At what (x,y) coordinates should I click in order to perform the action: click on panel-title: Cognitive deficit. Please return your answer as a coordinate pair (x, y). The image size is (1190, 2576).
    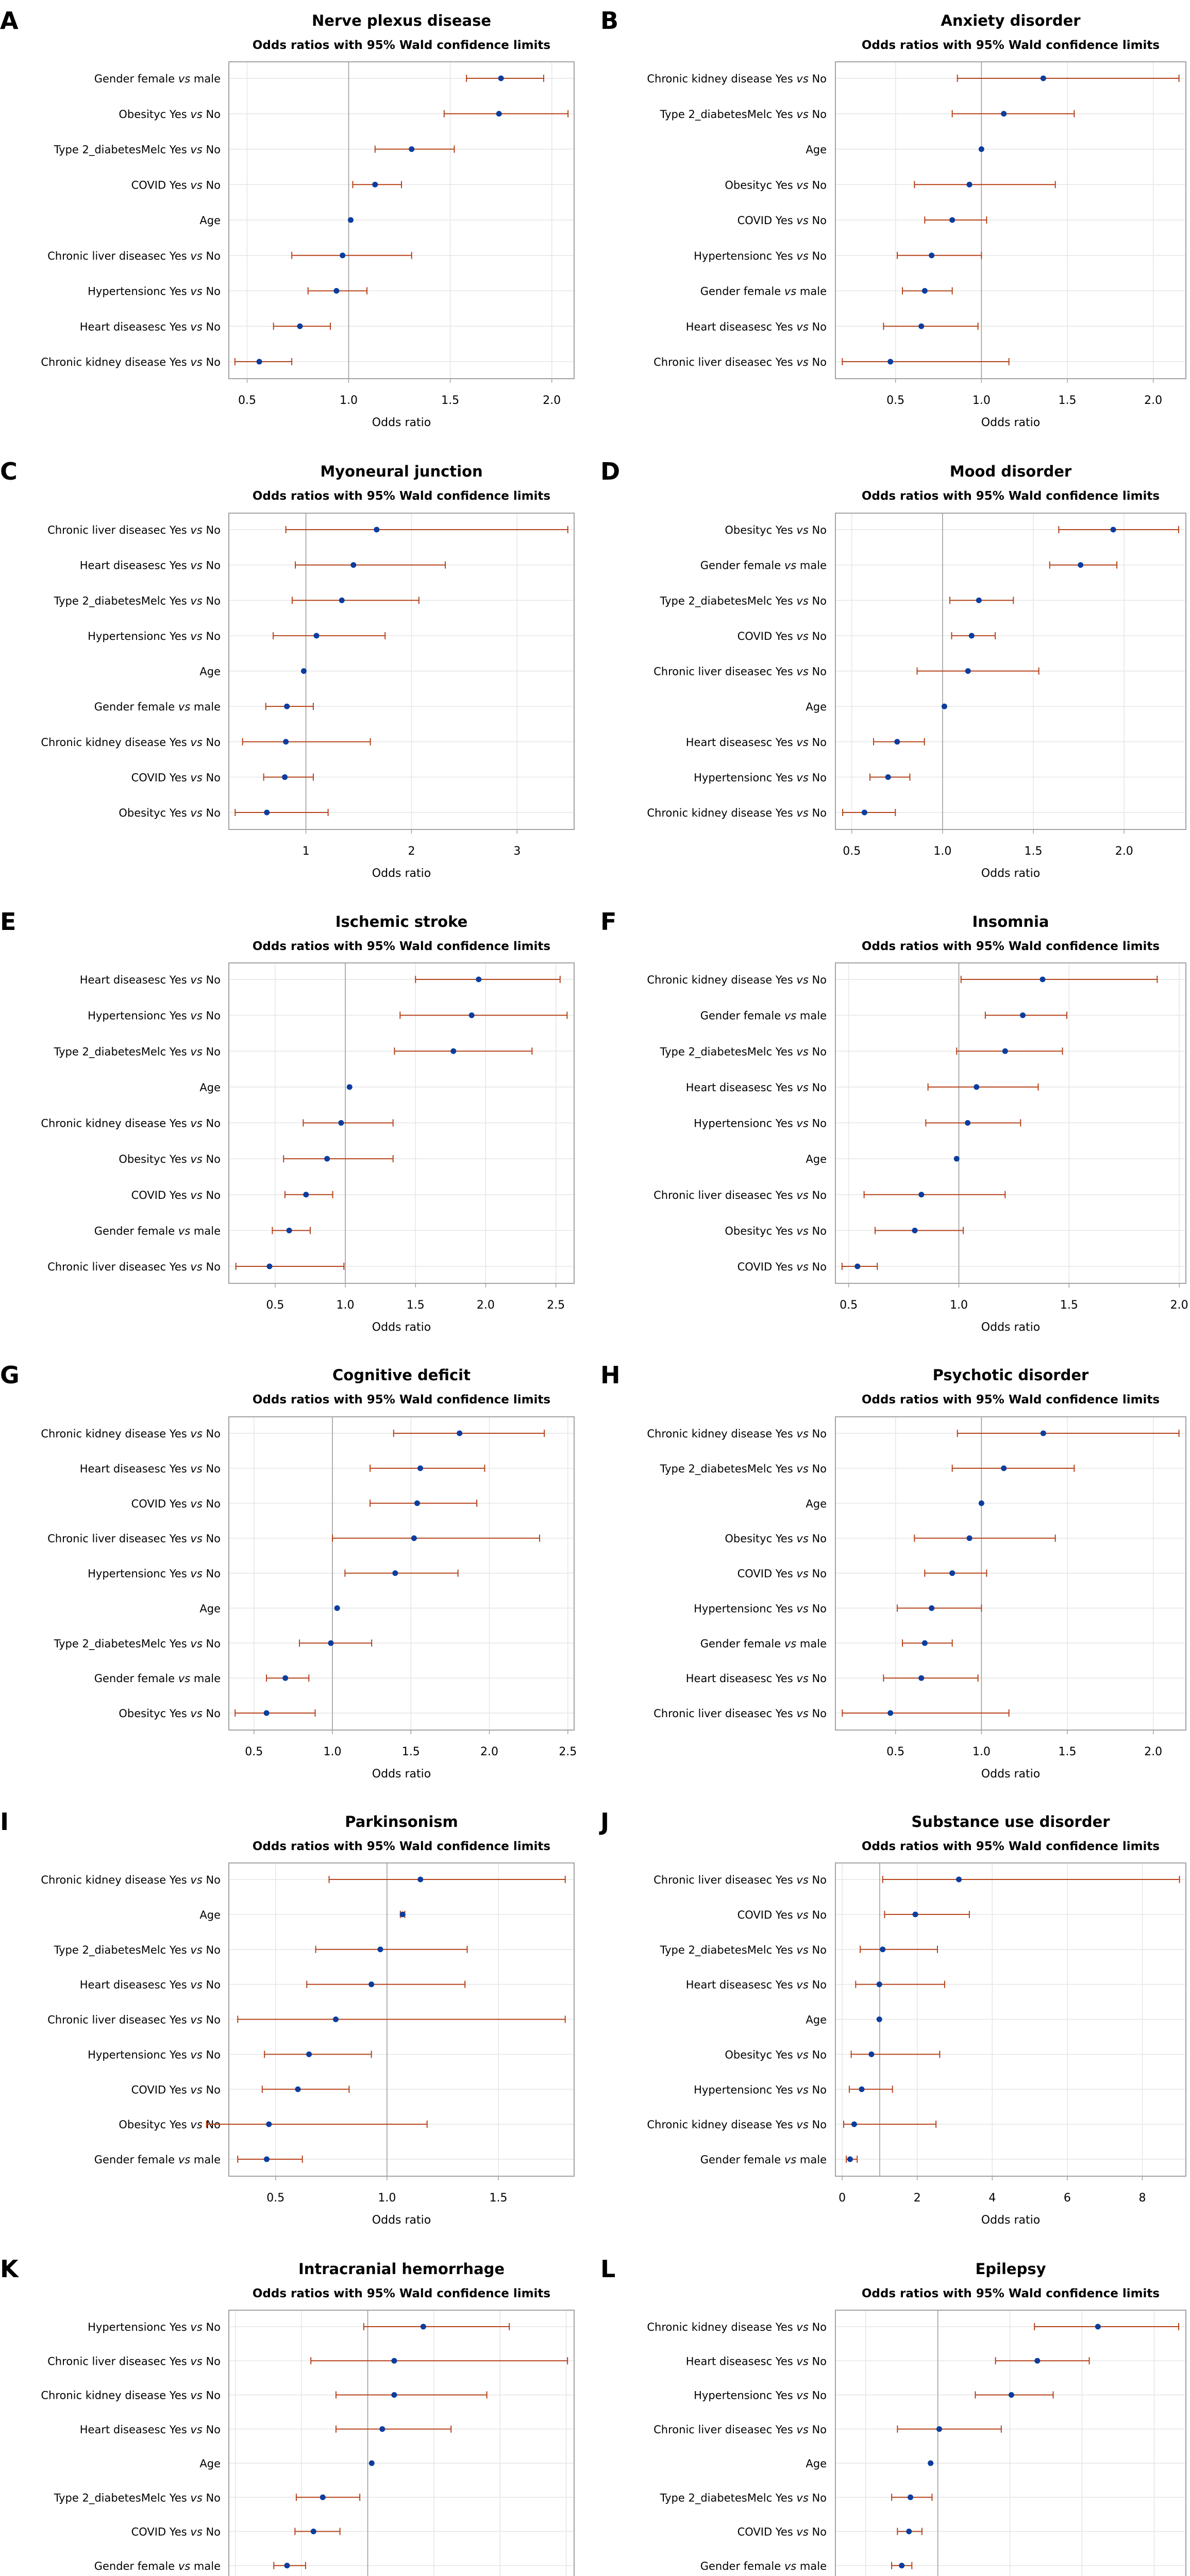
    Looking at the image, I should click on (401, 1375).